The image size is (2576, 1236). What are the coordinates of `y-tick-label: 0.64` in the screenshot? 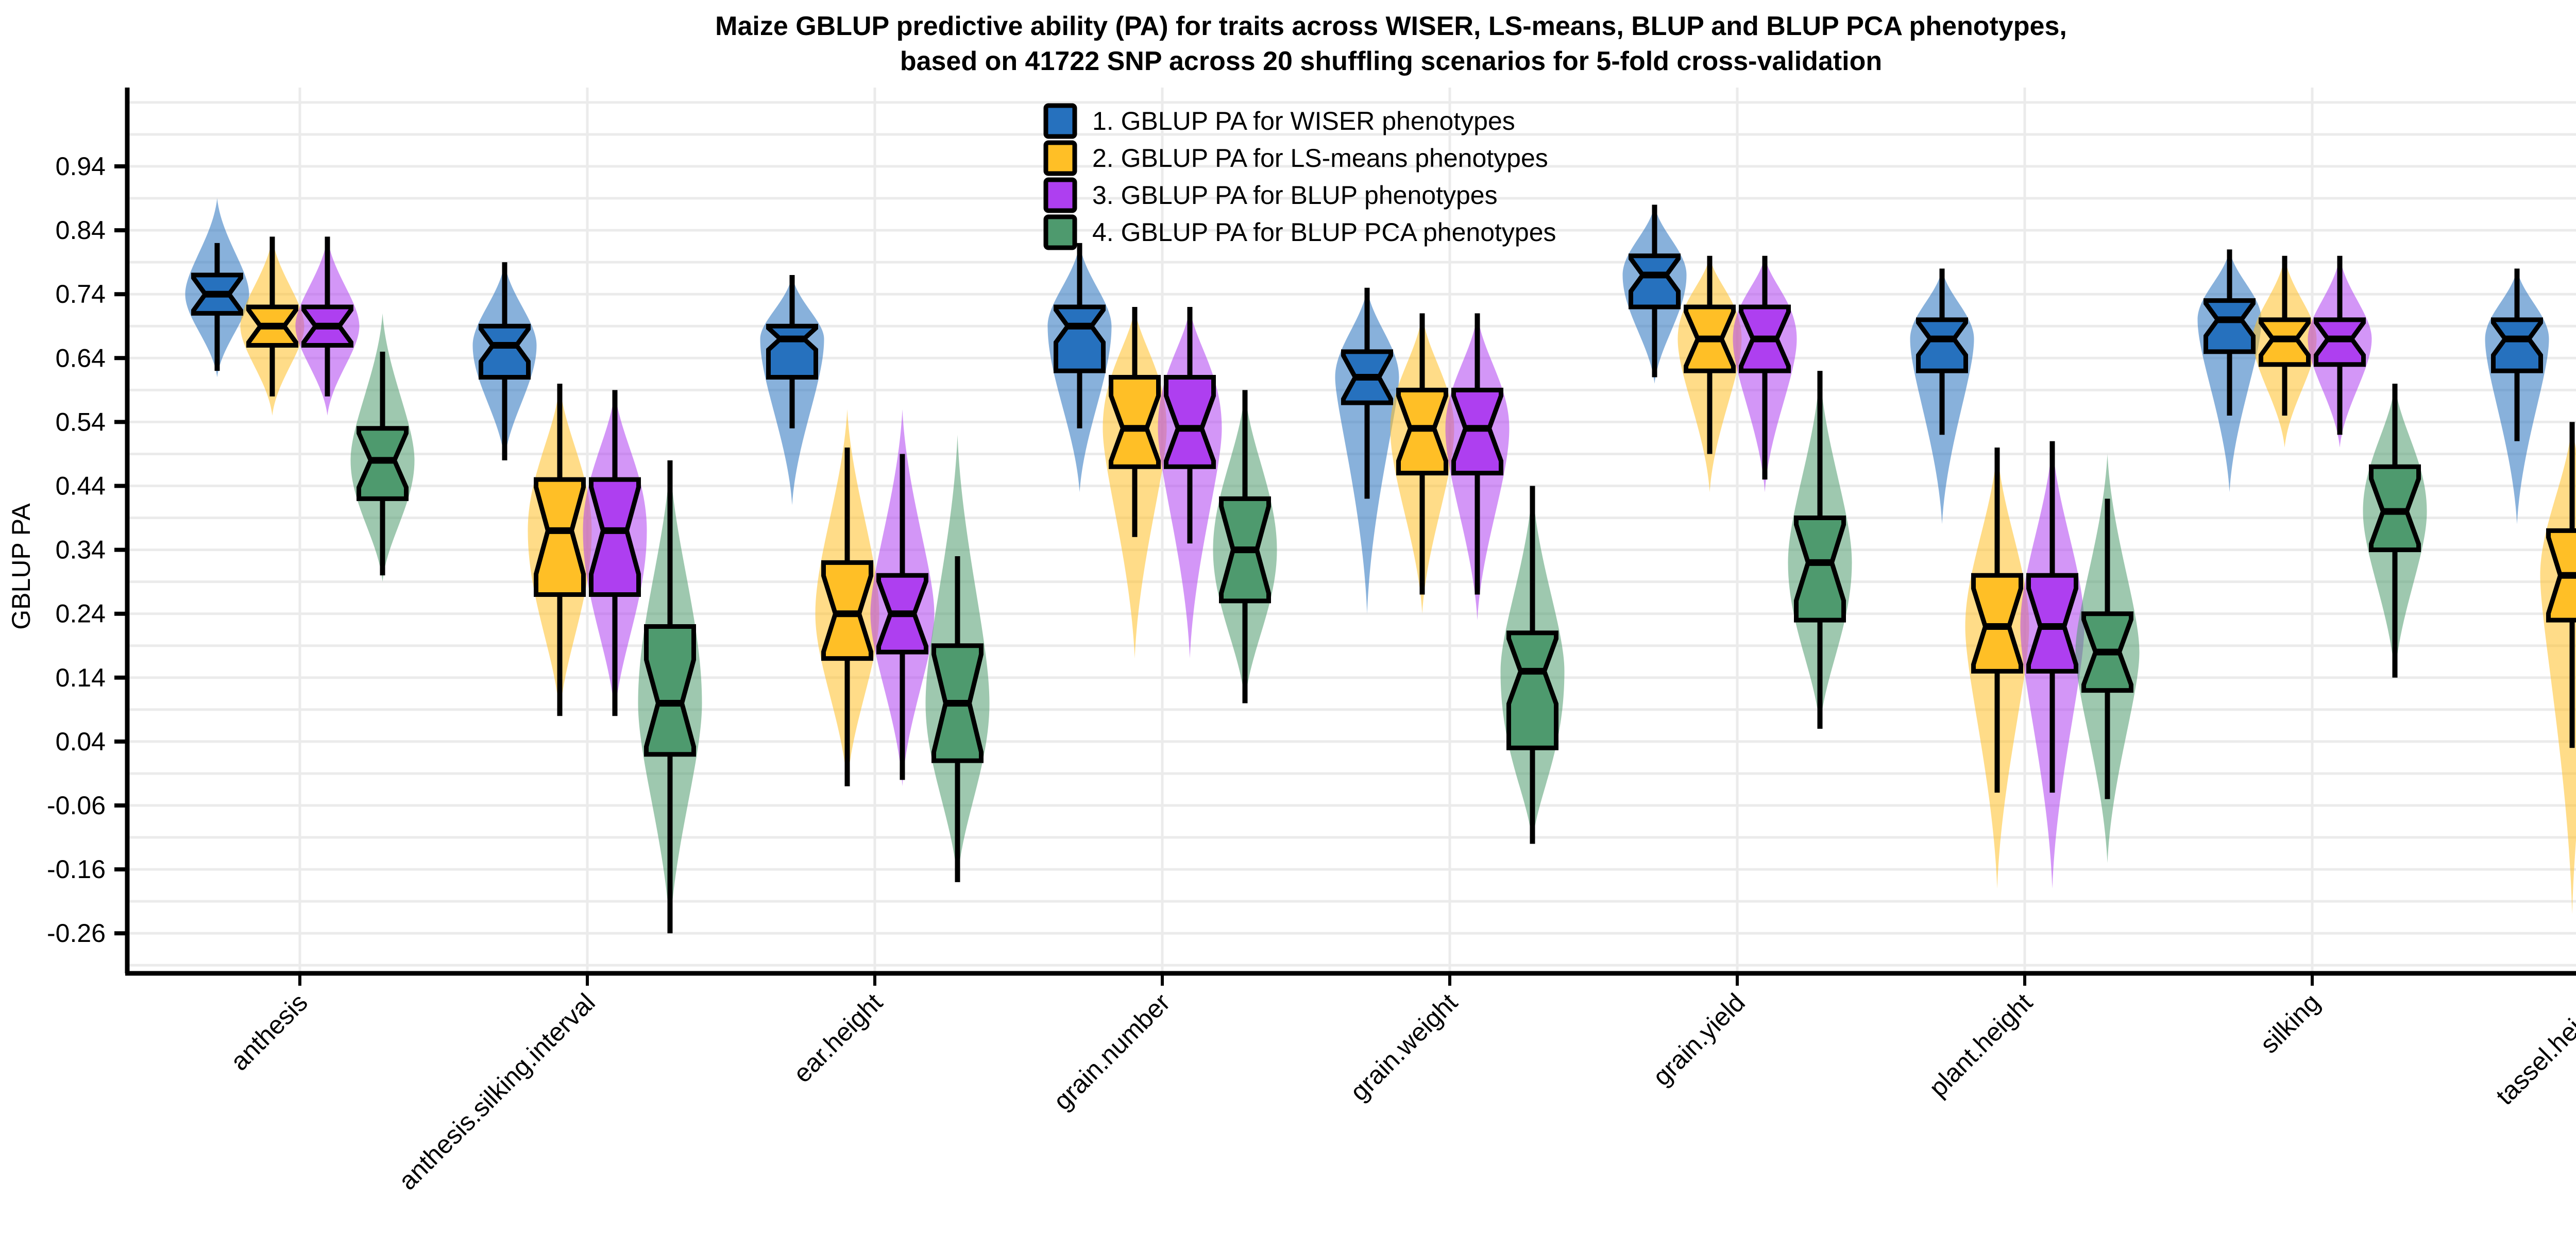 It's located at (81, 358).